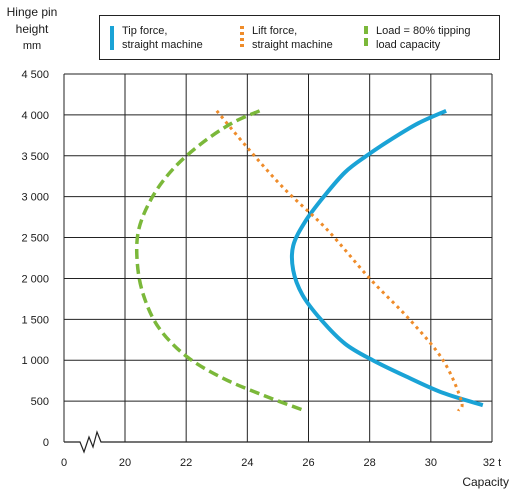 Image resolution: width=515 pixels, height=493 pixels. What do you see at coordinates (40, 402) in the screenshot?
I see `y-tick-label: 500` at bounding box center [40, 402].